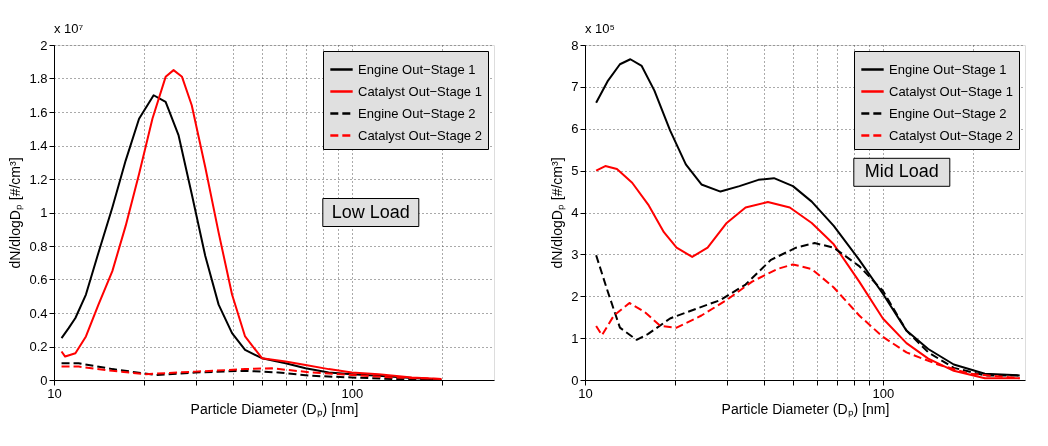 The image size is (1048, 446). Describe the element at coordinates (69, 28) in the screenshot. I see `text: x 10⁷` at that location.